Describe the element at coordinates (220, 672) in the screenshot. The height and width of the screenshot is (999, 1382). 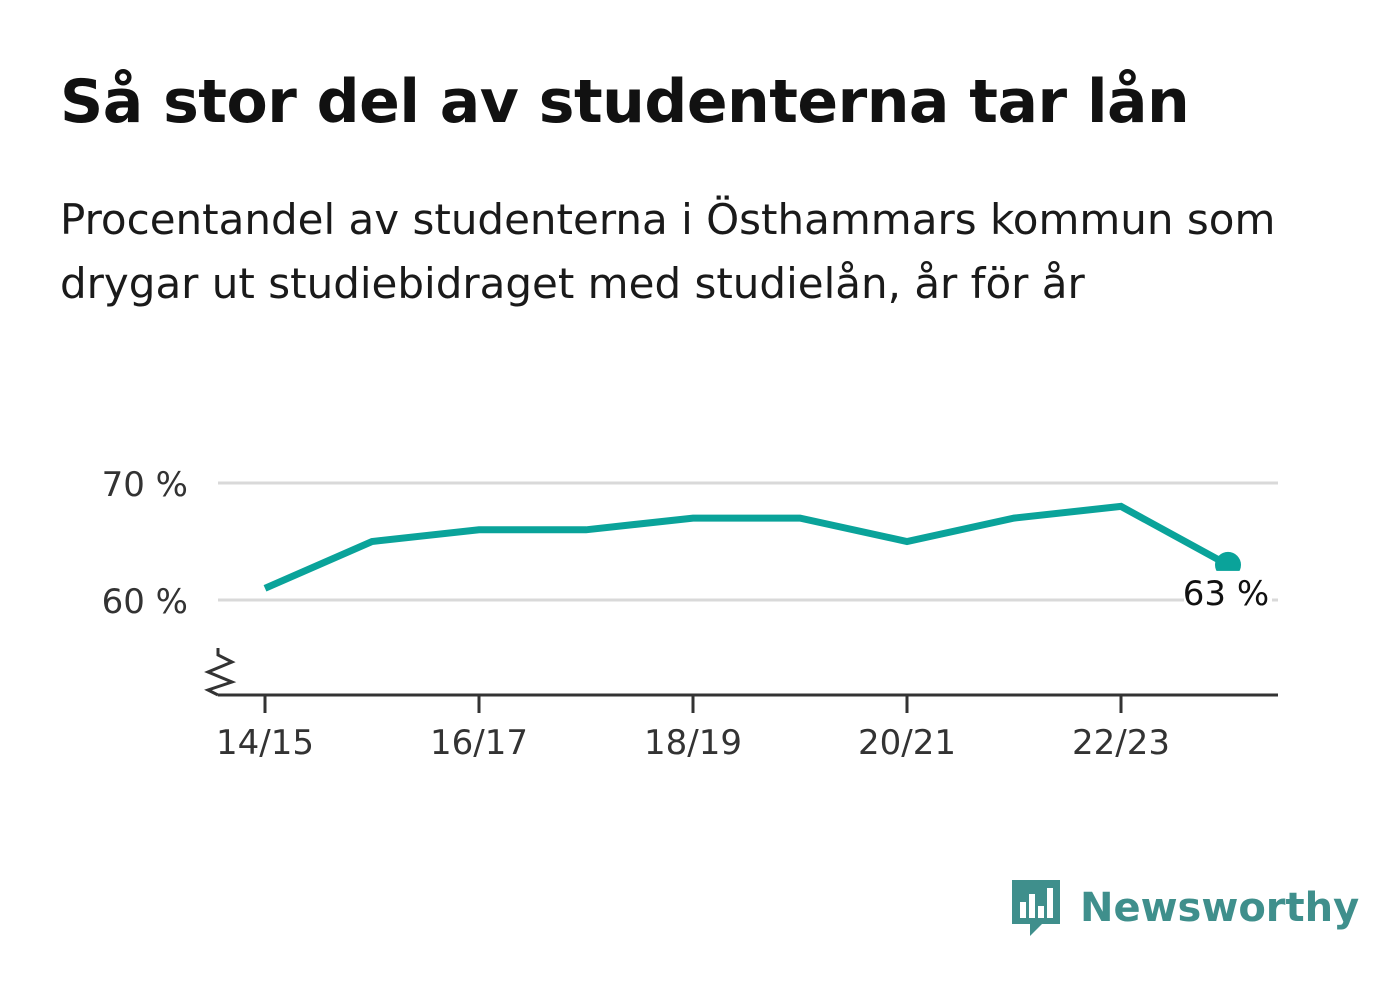
I see `axis-break-icon` at that location.